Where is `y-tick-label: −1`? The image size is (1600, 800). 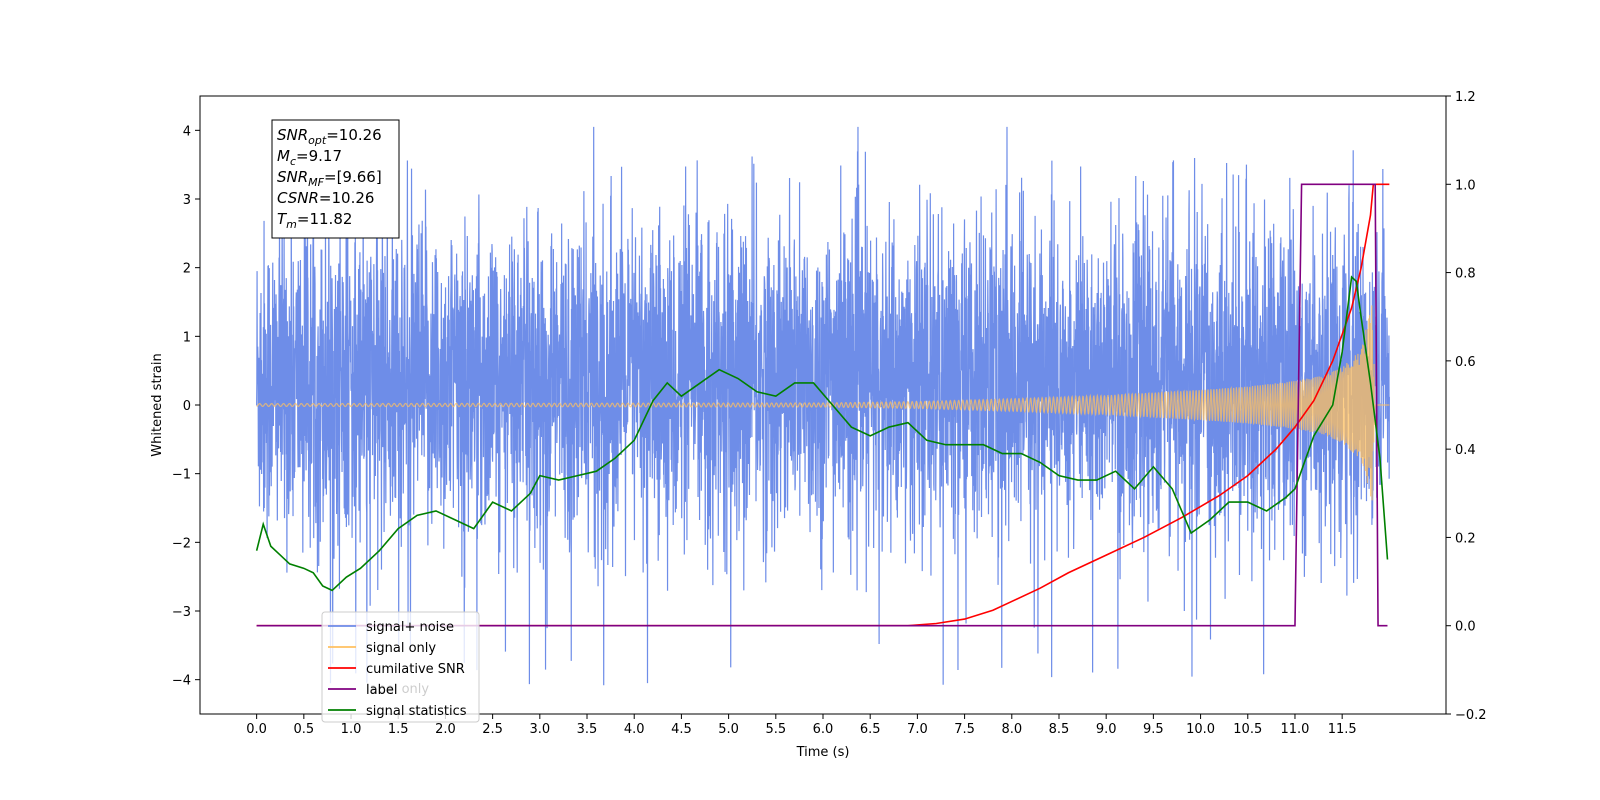 y-tick-label: −1 is located at coordinates (181, 475).